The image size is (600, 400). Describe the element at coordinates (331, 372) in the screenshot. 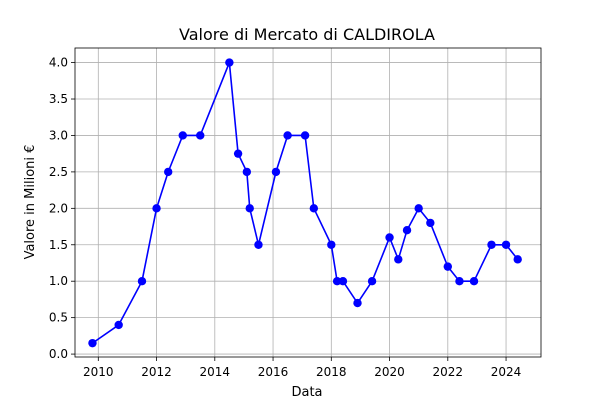

I see `x-tick-label: 2018` at that location.